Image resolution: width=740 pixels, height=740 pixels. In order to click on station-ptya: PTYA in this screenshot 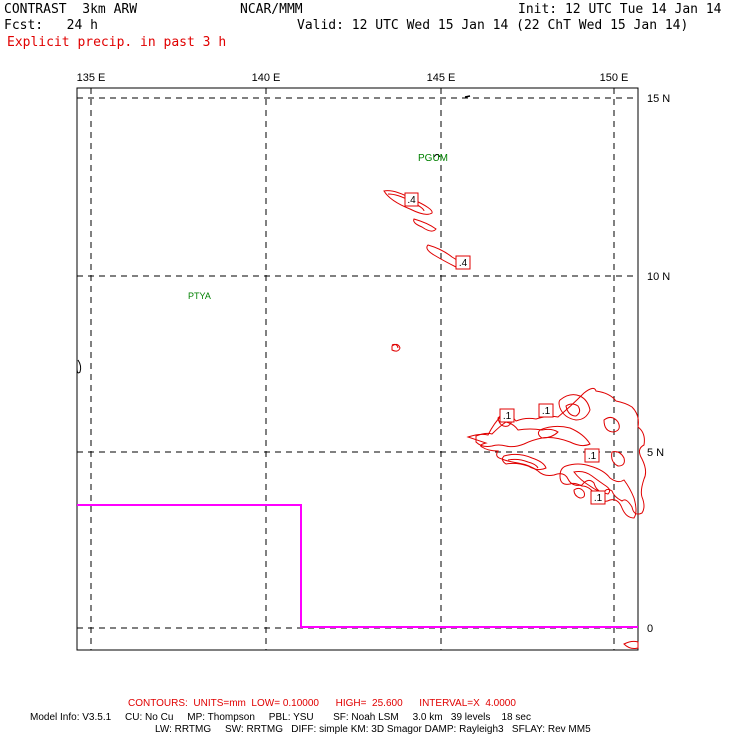, I will do `click(199, 296)`.